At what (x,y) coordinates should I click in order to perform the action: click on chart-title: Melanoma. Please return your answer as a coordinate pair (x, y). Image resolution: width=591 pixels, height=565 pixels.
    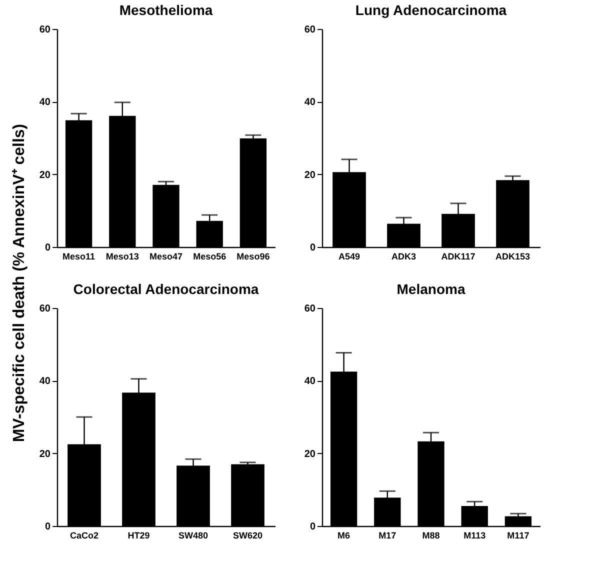
    Looking at the image, I should click on (431, 289).